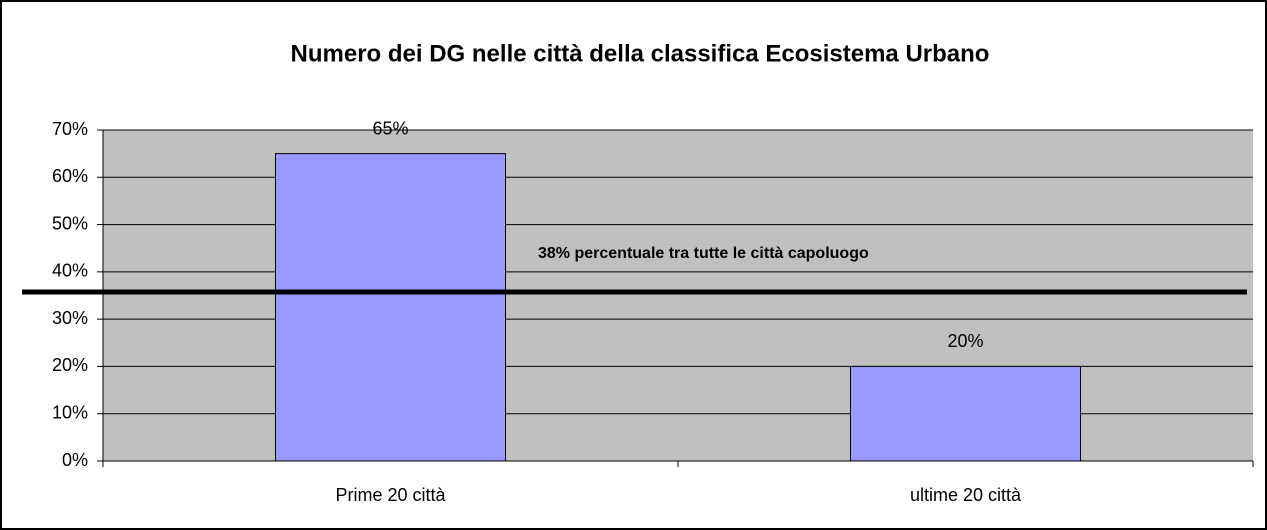 This screenshot has width=1267, height=530. What do you see at coordinates (70, 223) in the screenshot?
I see `y-tick-label: 50%` at bounding box center [70, 223].